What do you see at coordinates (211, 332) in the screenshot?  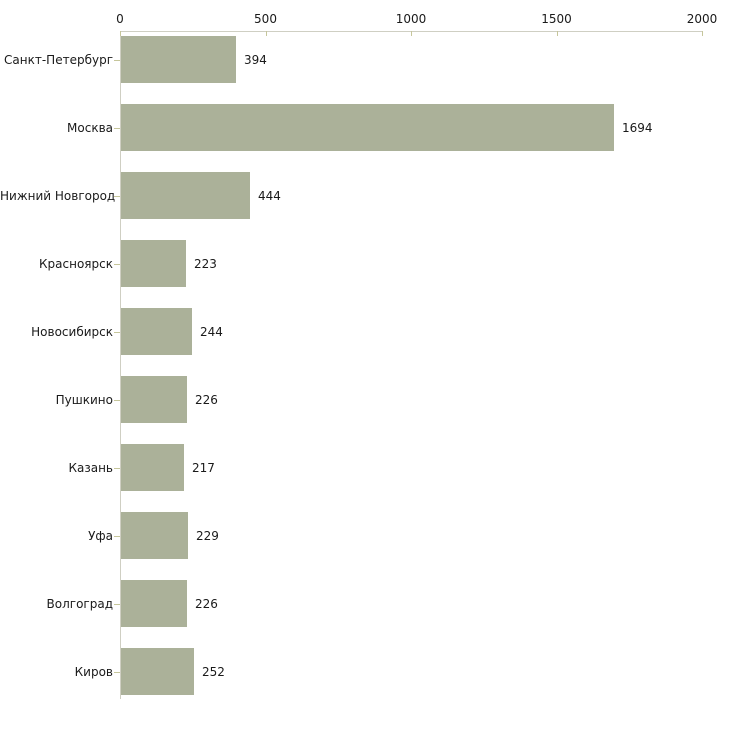 I see `value-label: 244` at bounding box center [211, 332].